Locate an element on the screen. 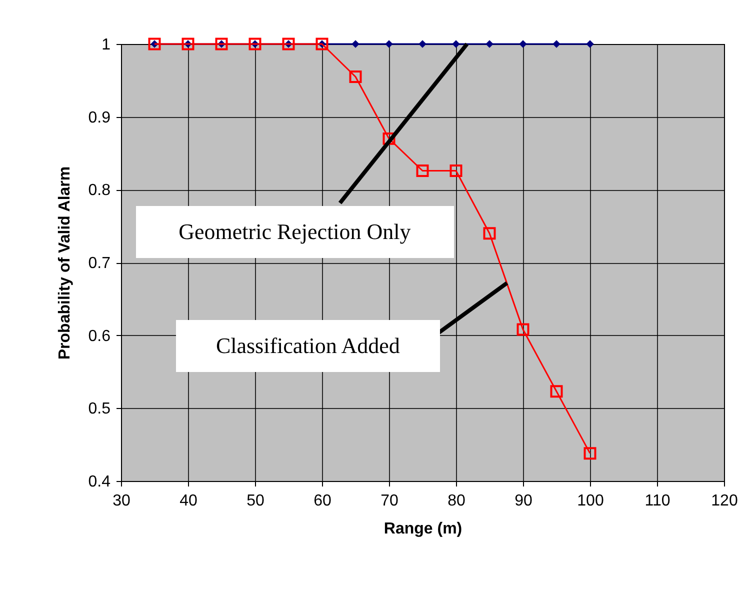  x-tick-label: 120 is located at coordinates (724, 501).